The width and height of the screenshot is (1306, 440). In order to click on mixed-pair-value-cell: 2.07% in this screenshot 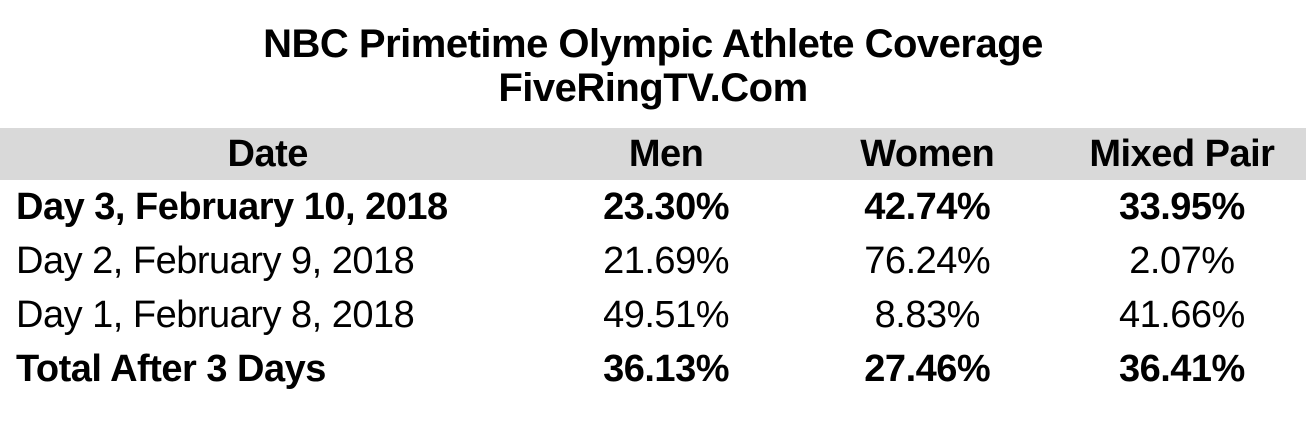, I will do `click(1182, 260)`.